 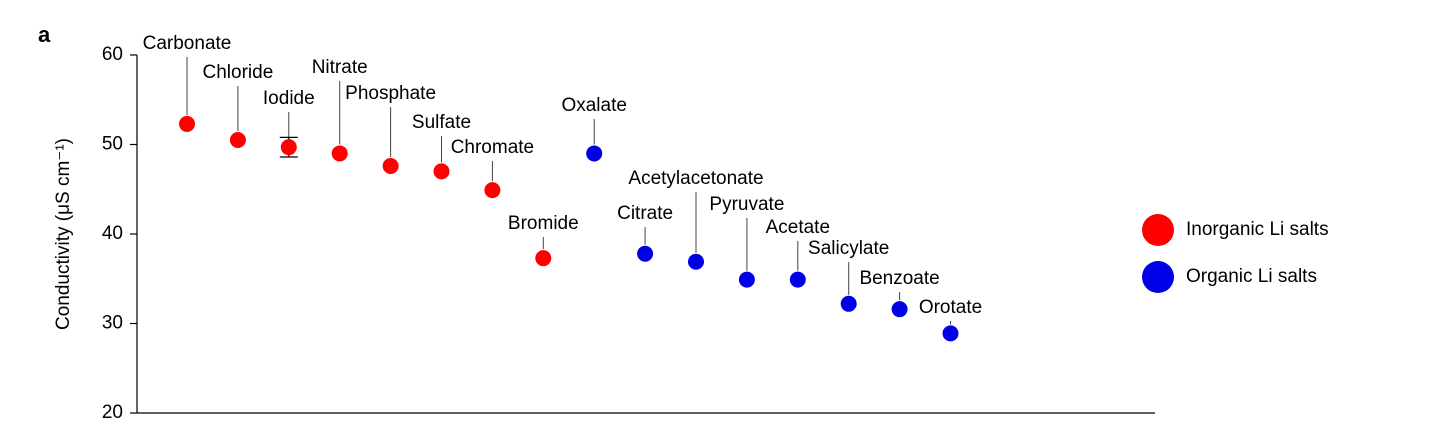 What do you see at coordinates (593, 105) in the screenshot?
I see `point-label: Oxalate` at bounding box center [593, 105].